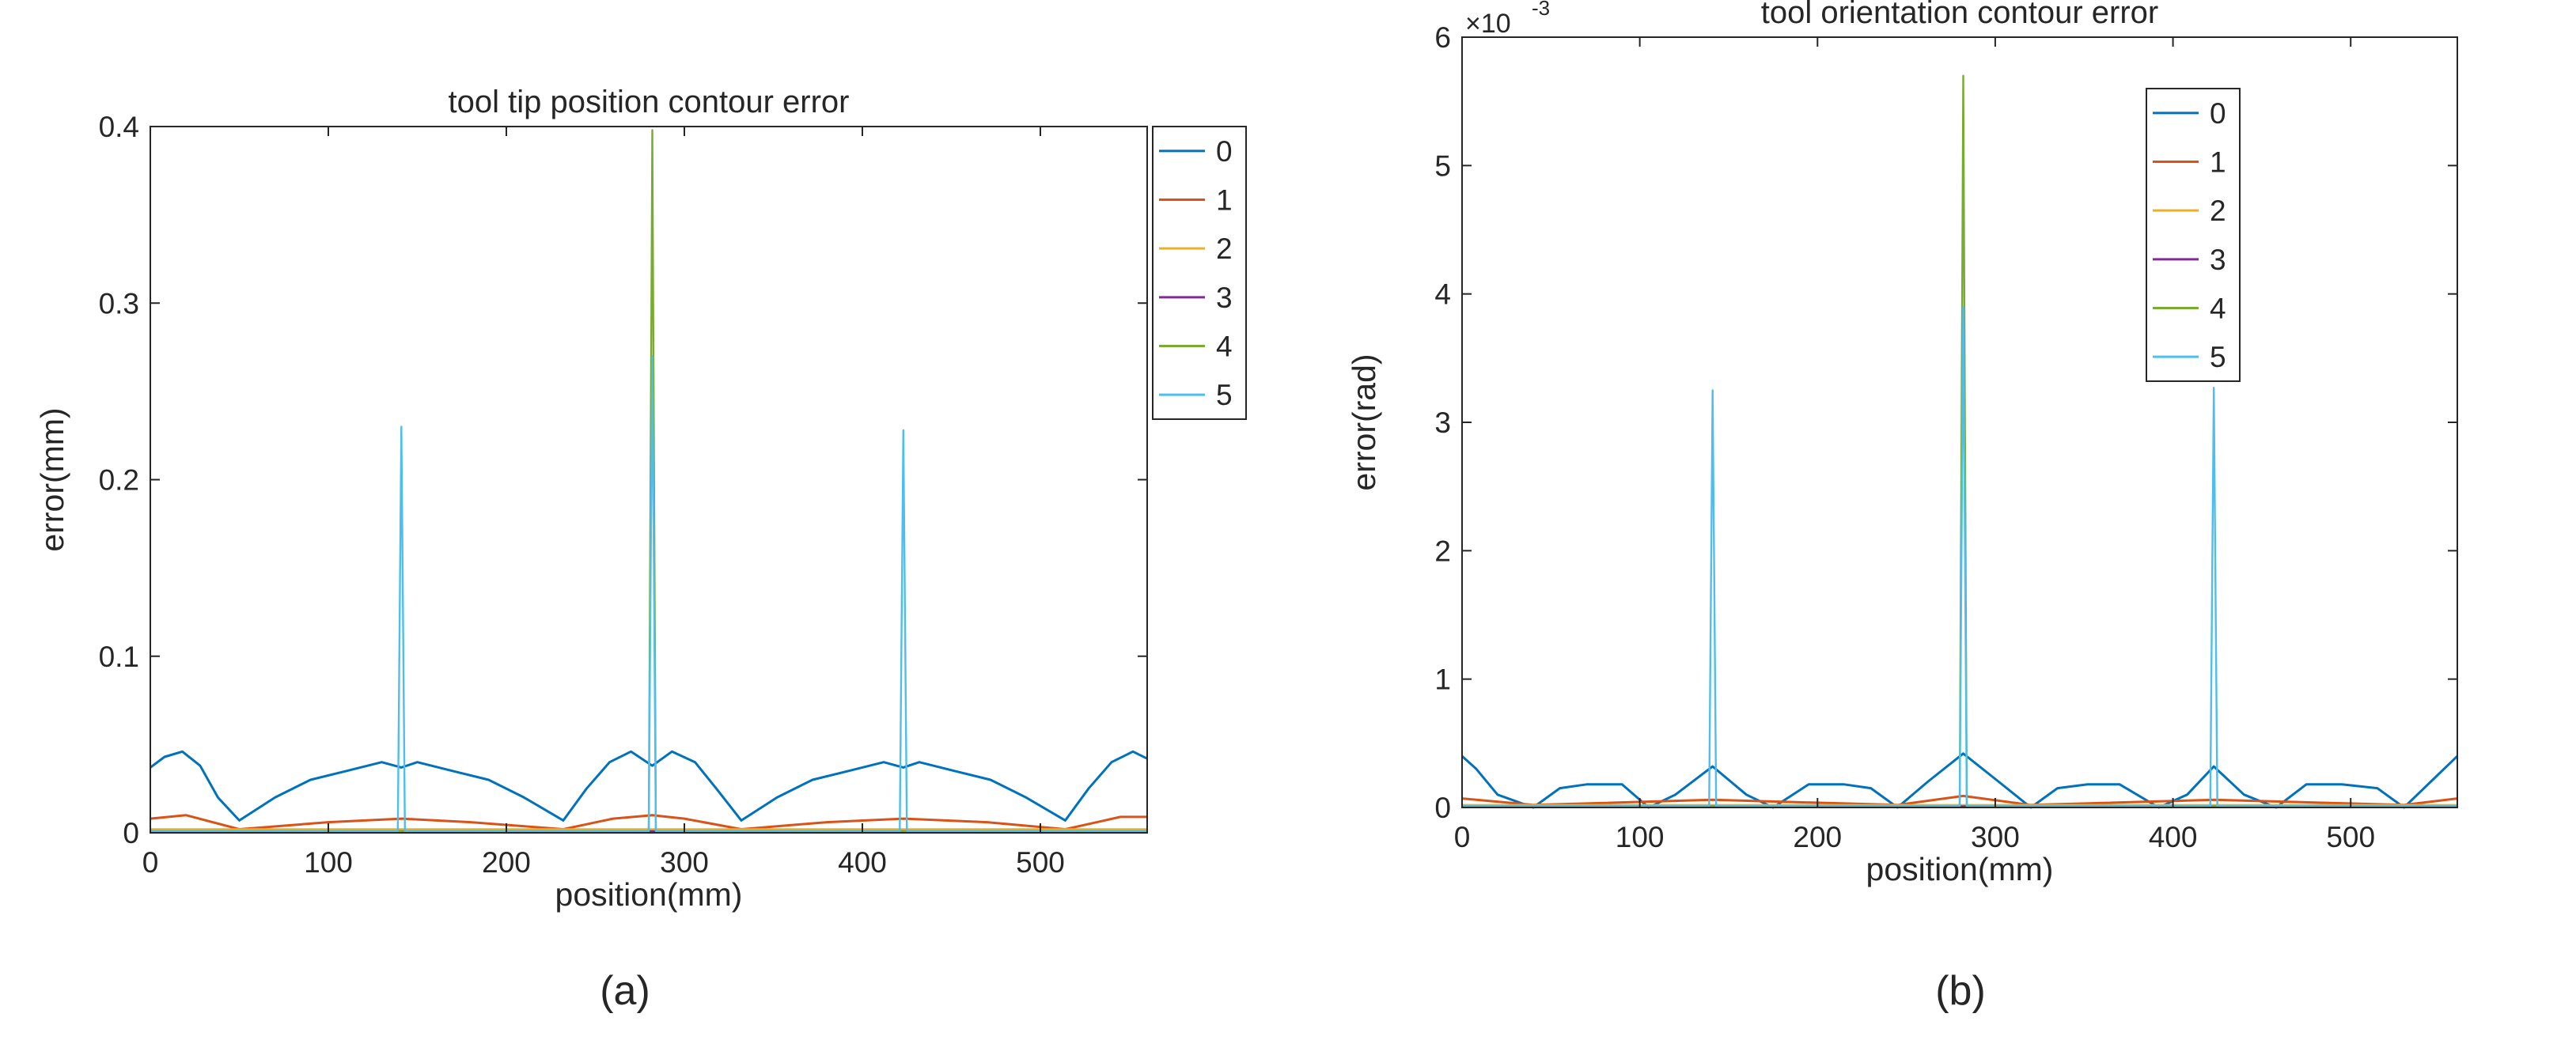  I want to click on y-tick-label: 0.4, so click(119, 127).